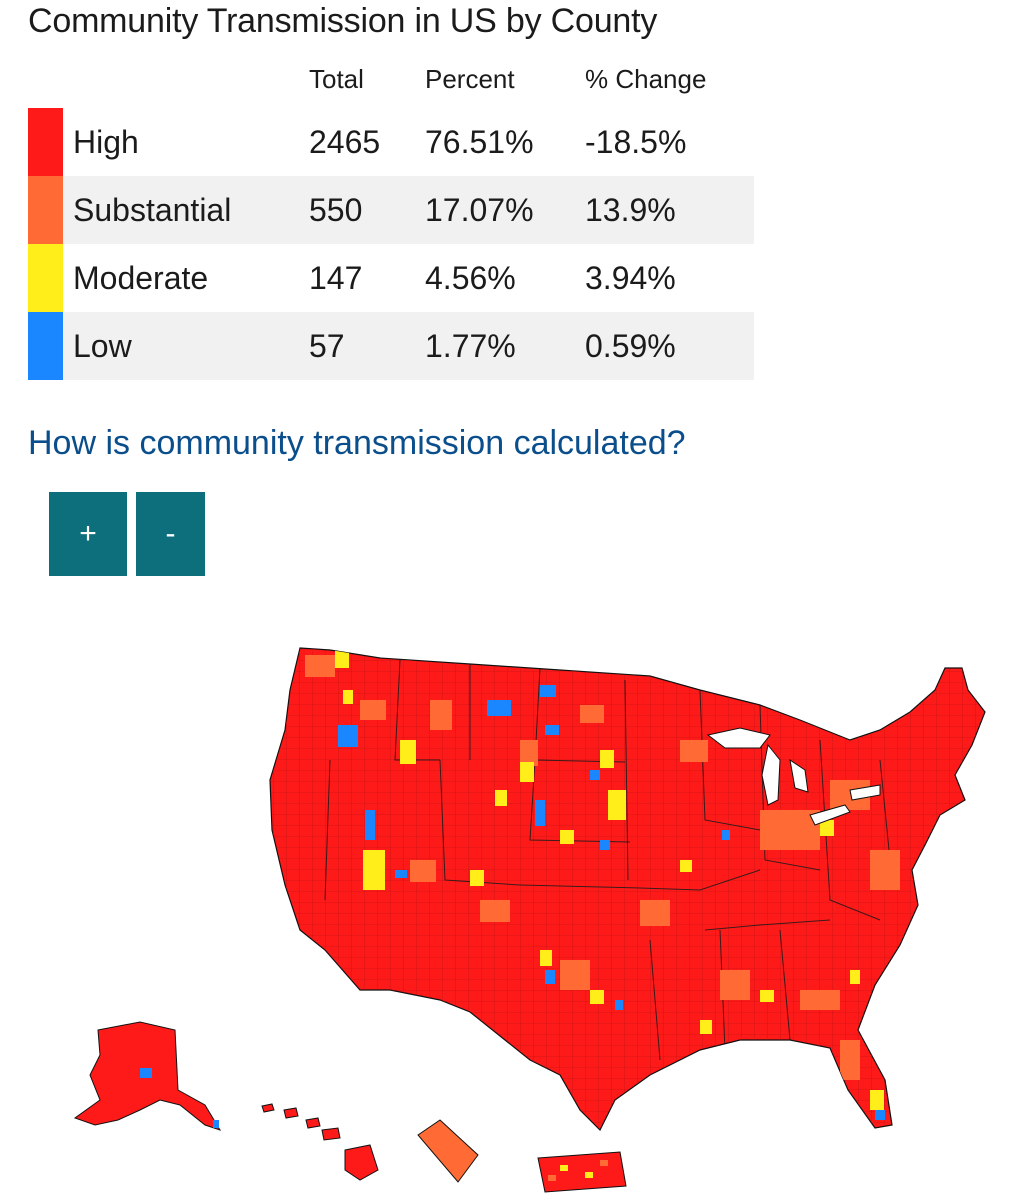 This screenshot has height=1200, width=1026. I want to click on row-total: 550, so click(336, 210).